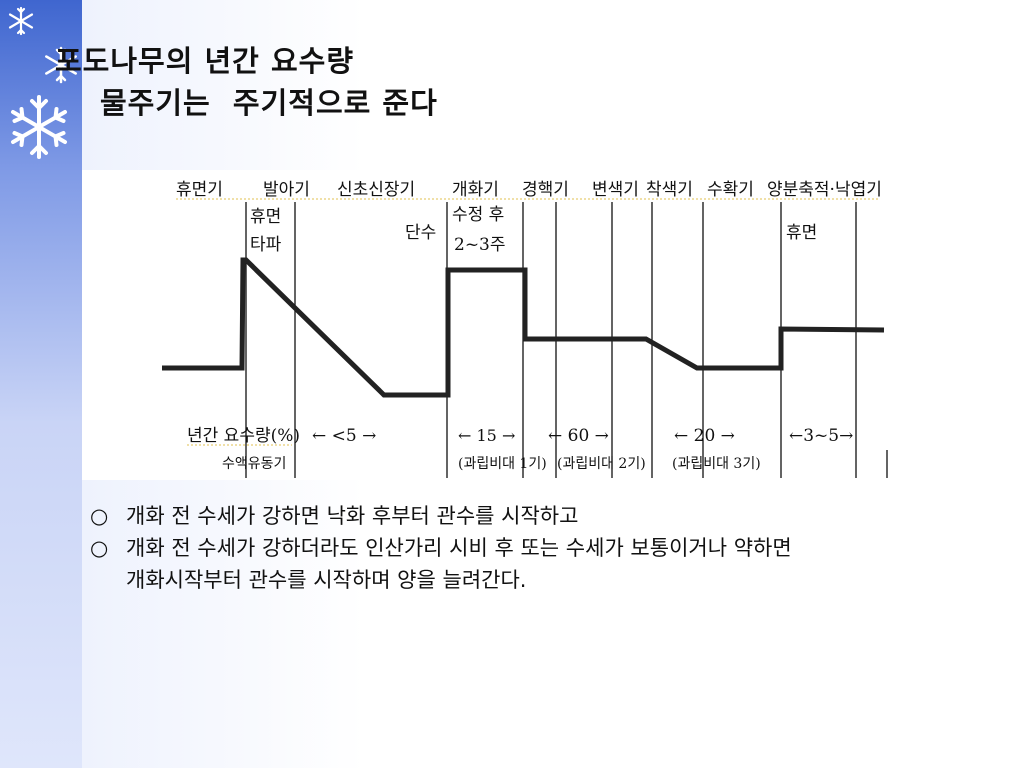  I want to click on dormancy-break-label: 휴면, so click(265, 217).